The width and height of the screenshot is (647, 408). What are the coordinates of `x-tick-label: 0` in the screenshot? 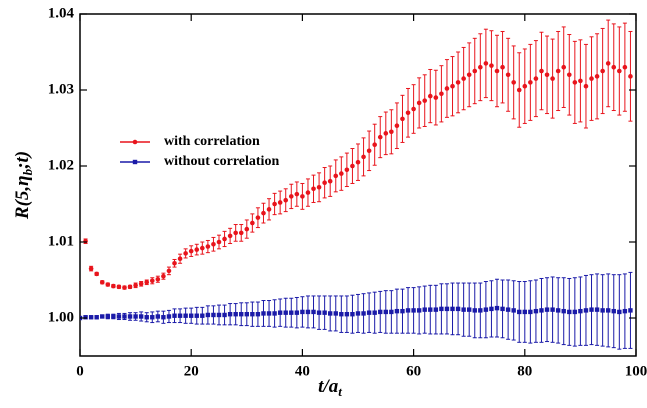 It's located at (80, 371).